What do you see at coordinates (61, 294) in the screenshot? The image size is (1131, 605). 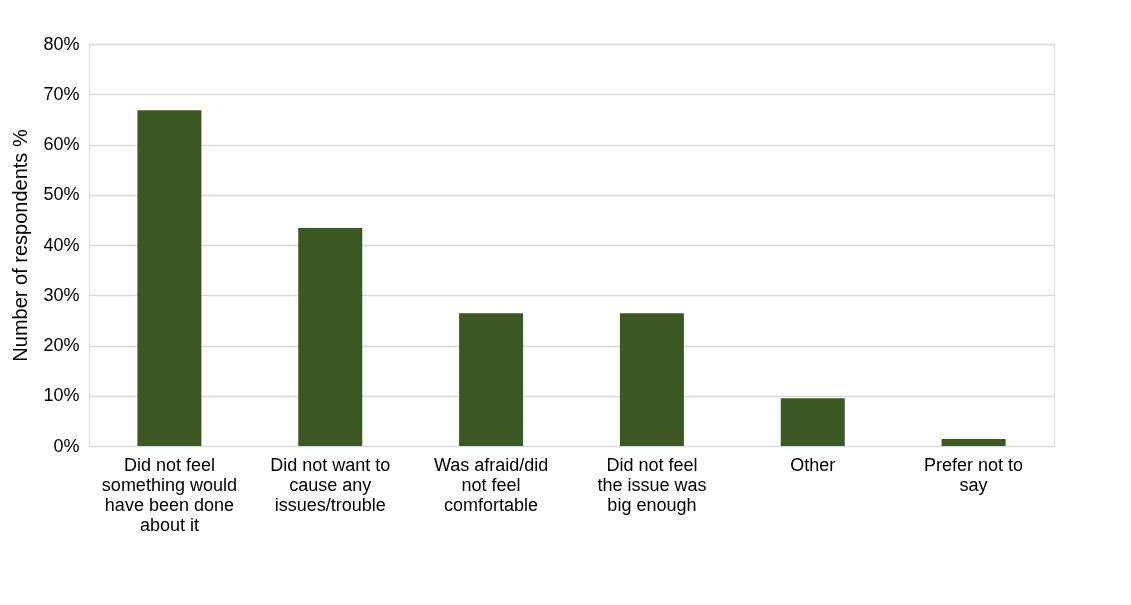 I see `y-tick-label: 30%` at bounding box center [61, 294].